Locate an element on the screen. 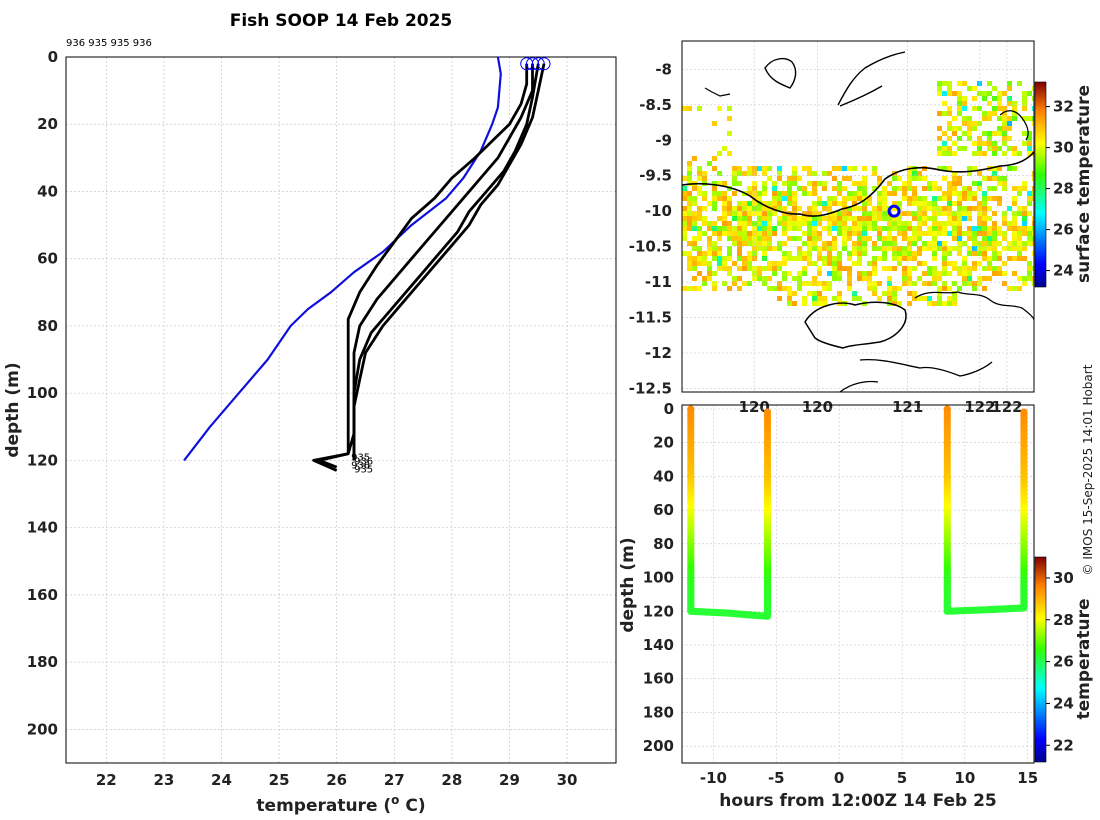 This screenshot has width=1100, height=820. temperature-colorbar-ticks: 22 24 26 28 30 is located at coordinates (1060, 661).